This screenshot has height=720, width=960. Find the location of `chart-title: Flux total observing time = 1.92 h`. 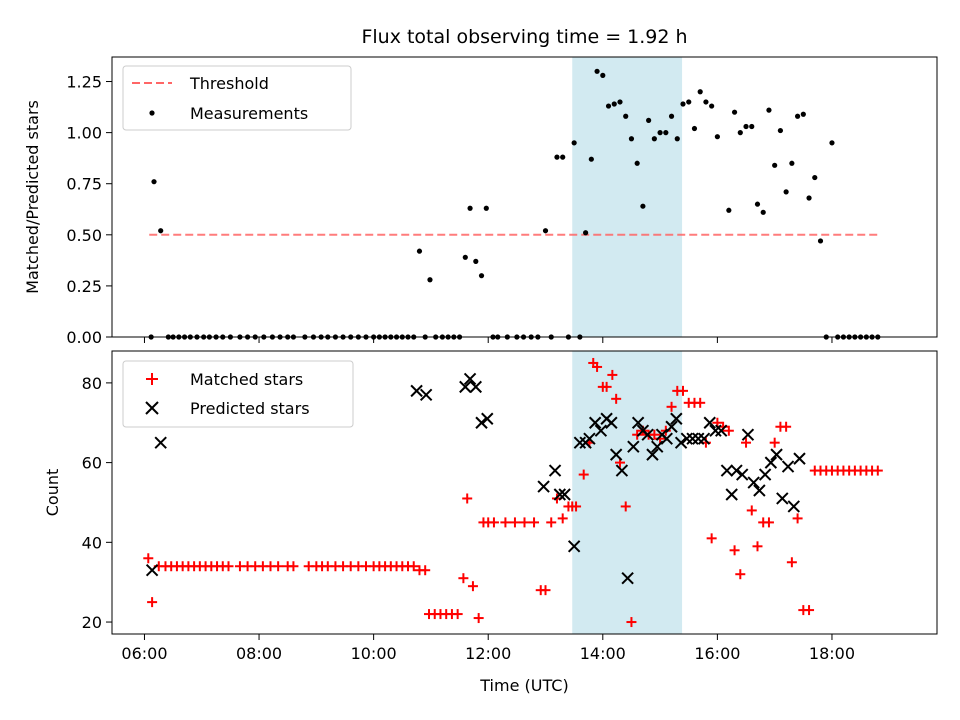

chart-title: Flux total observing time = 1.92 h is located at coordinates (524, 37).